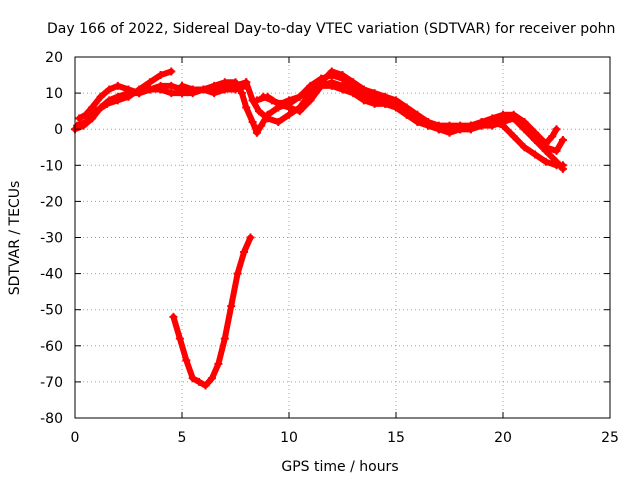 The image size is (640, 480). I want to click on x-tick-label: 20, so click(503, 438).